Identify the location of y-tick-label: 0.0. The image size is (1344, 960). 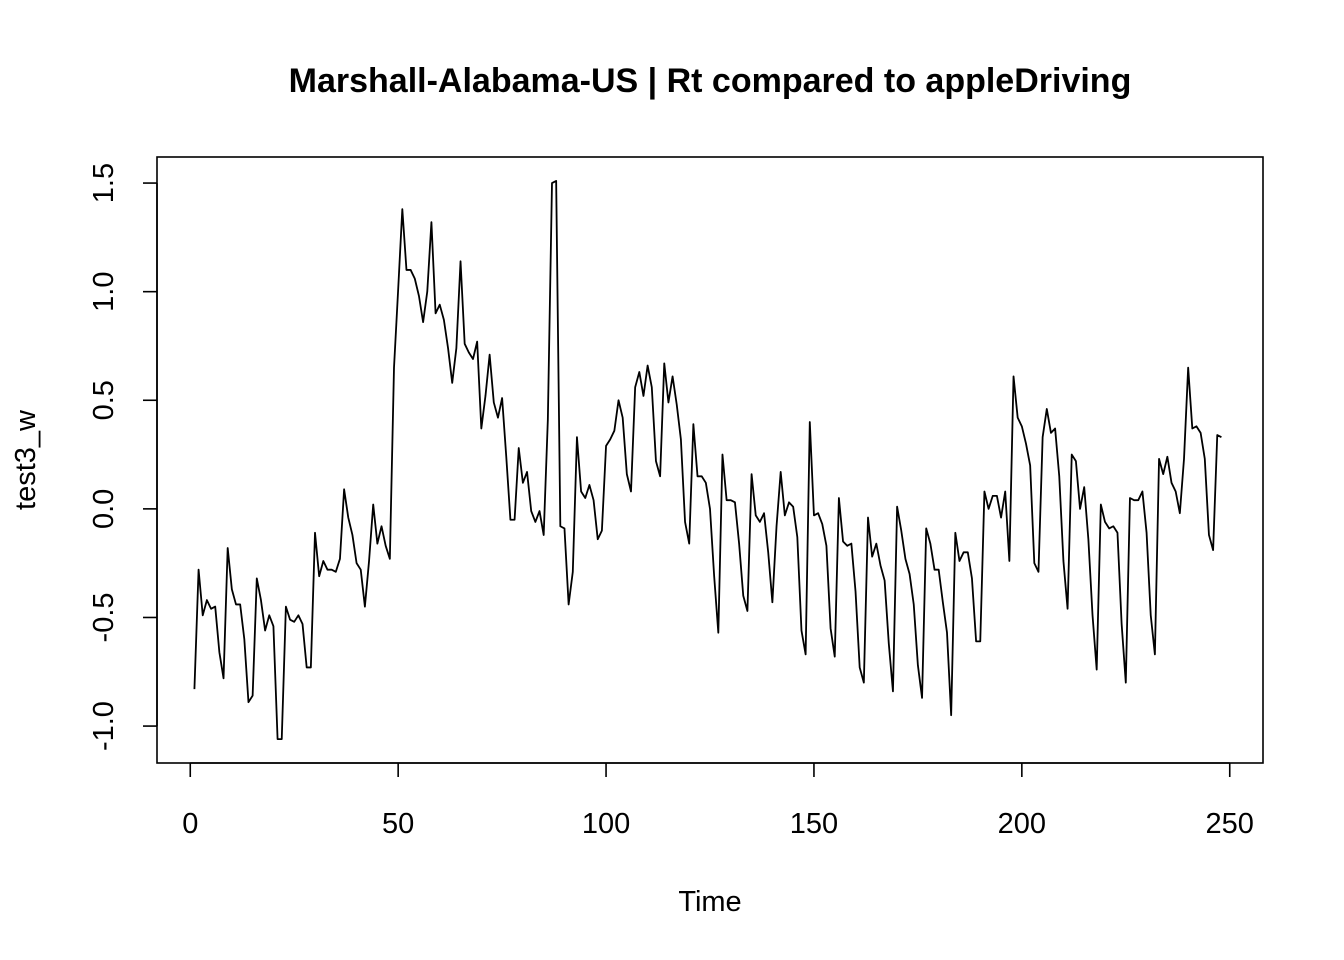
(104, 509).